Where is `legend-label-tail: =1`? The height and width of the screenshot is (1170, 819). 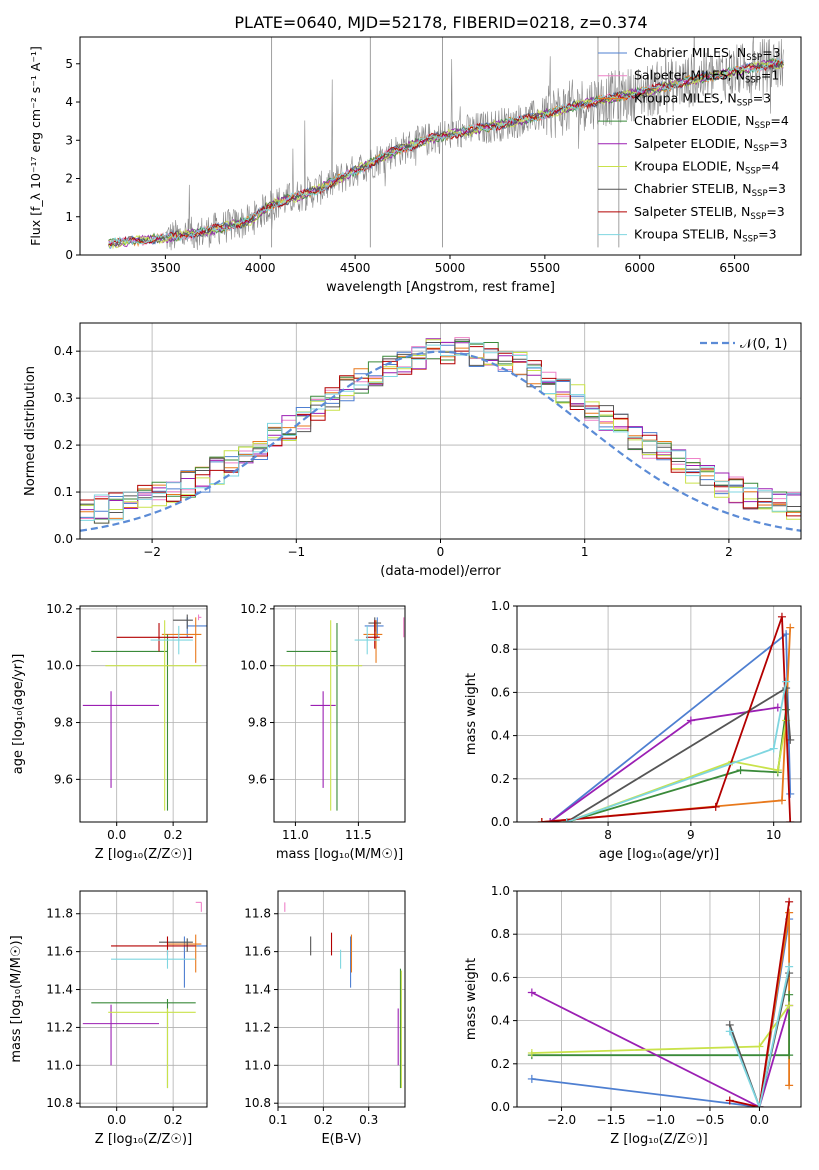 legend-label-tail: =1 is located at coordinates (770, 75).